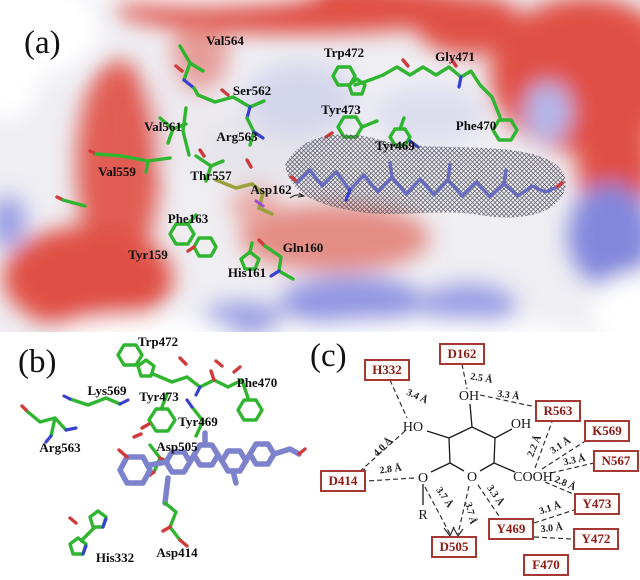  I want to click on residue-box-d162: D162, so click(462, 354).